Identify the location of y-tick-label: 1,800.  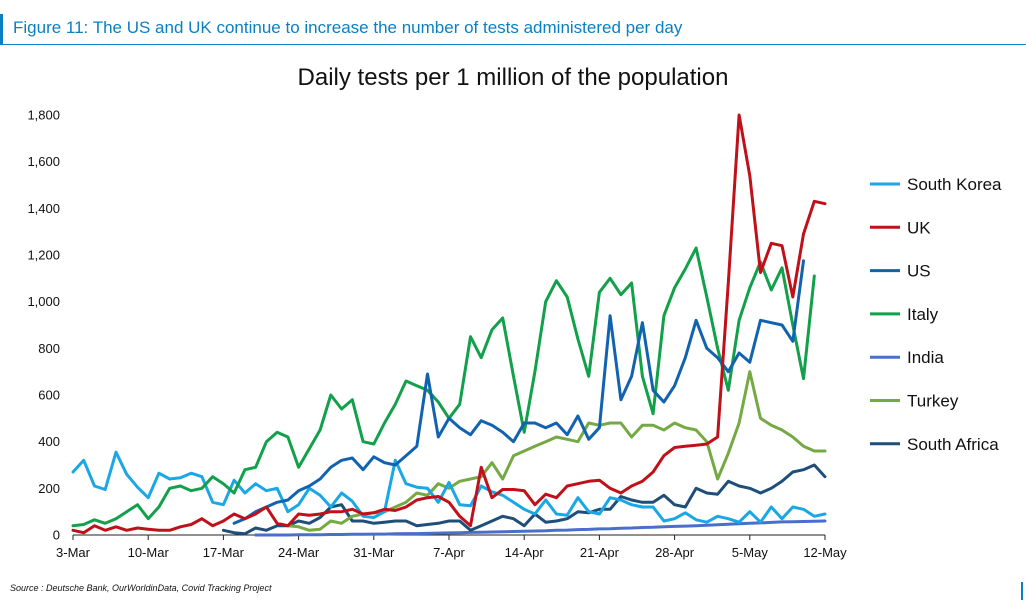
(43, 115).